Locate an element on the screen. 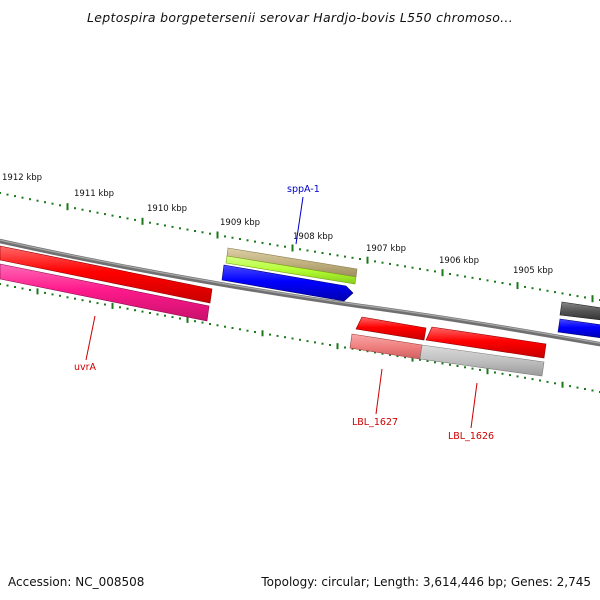  accession-text: Accession: NC_008508 is located at coordinates (76, 582).